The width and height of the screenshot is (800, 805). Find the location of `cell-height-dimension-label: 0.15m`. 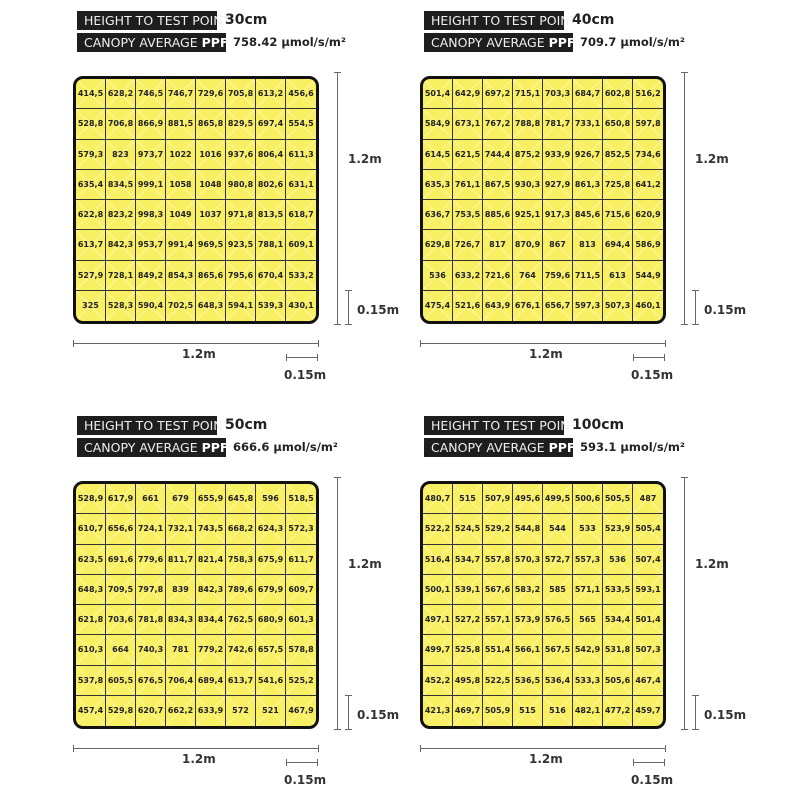

cell-height-dimension-label: 0.15m is located at coordinates (725, 310).